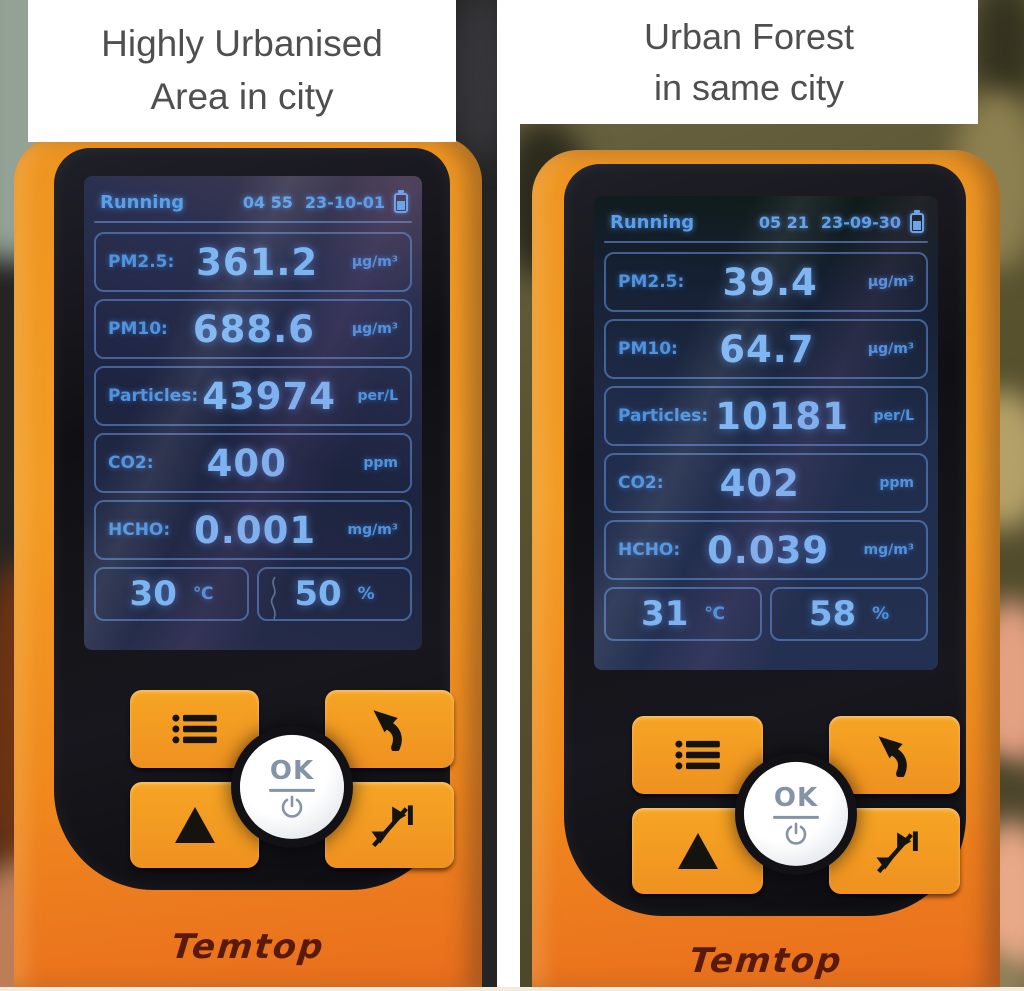 The height and width of the screenshot is (991, 1024). What do you see at coordinates (783, 222) in the screenshot?
I see `time-text: 05 21` at bounding box center [783, 222].